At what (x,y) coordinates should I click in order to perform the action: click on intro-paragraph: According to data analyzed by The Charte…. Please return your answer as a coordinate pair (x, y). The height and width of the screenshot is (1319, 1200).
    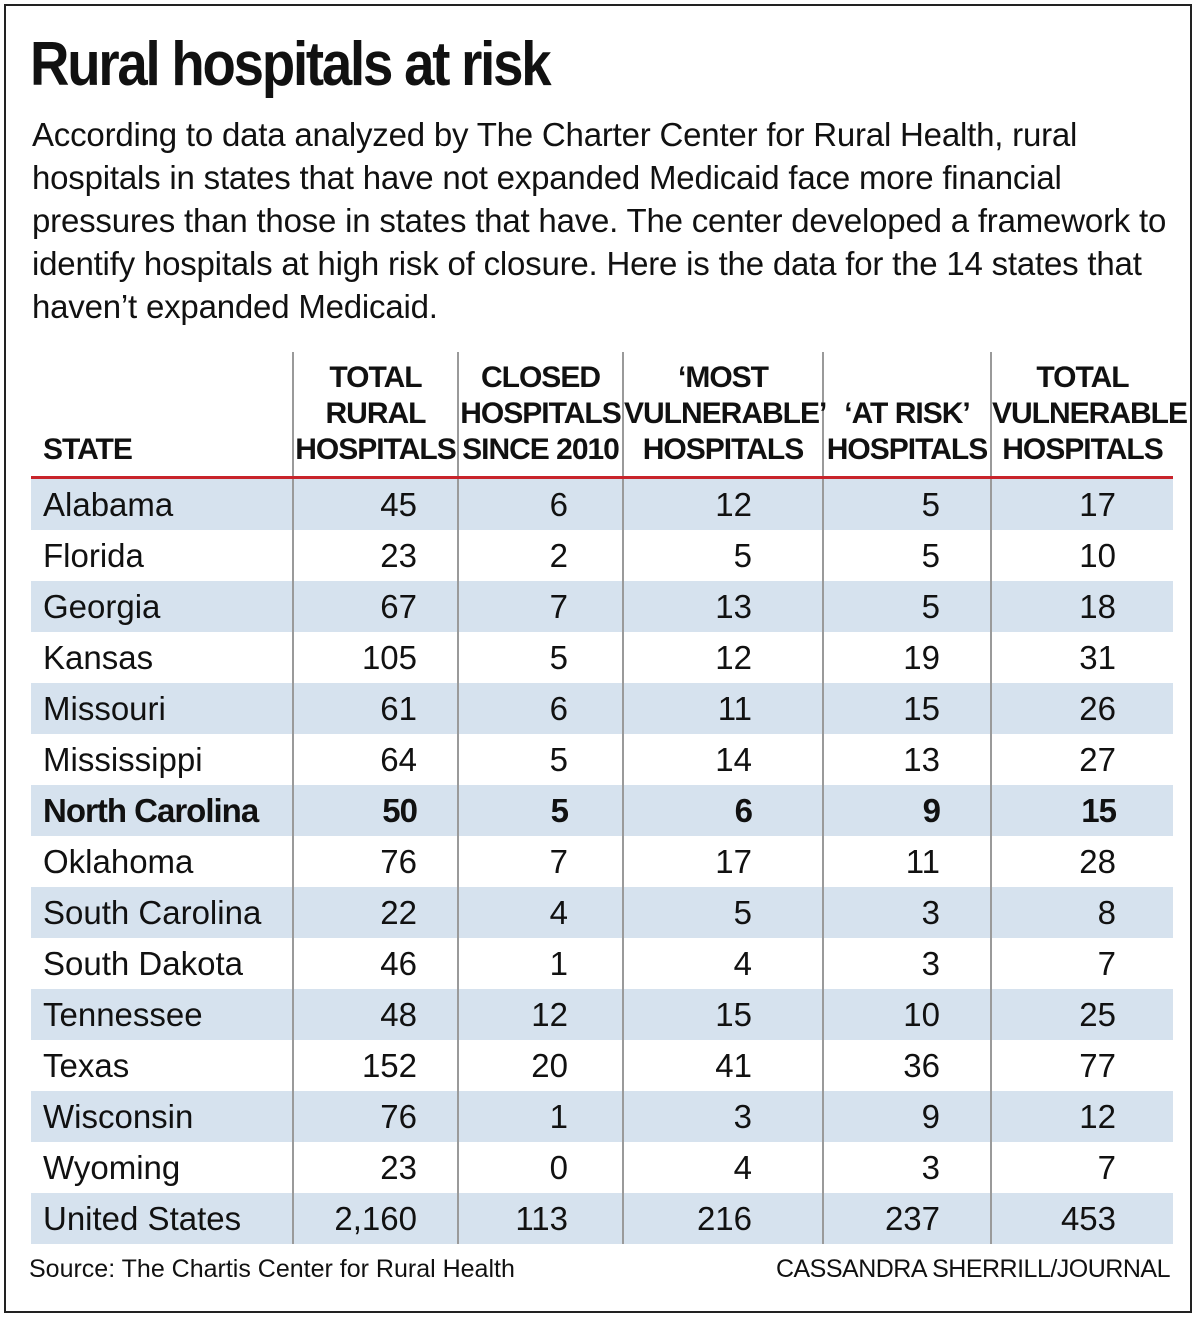
    Looking at the image, I should click on (599, 220).